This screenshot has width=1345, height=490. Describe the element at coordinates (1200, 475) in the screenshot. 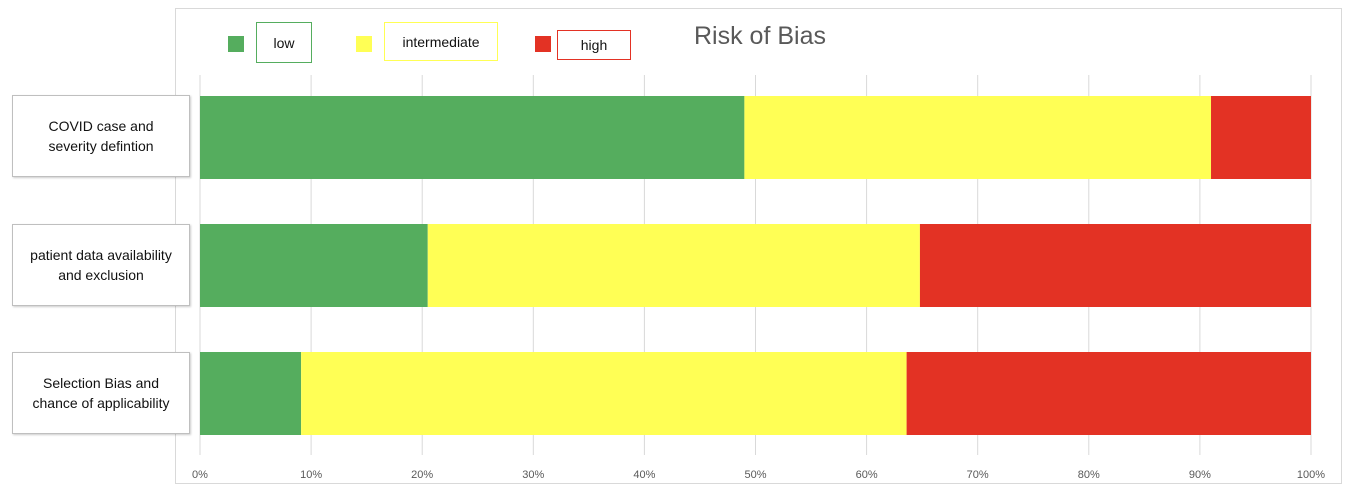

I see `x-tick-label: 90%` at that location.